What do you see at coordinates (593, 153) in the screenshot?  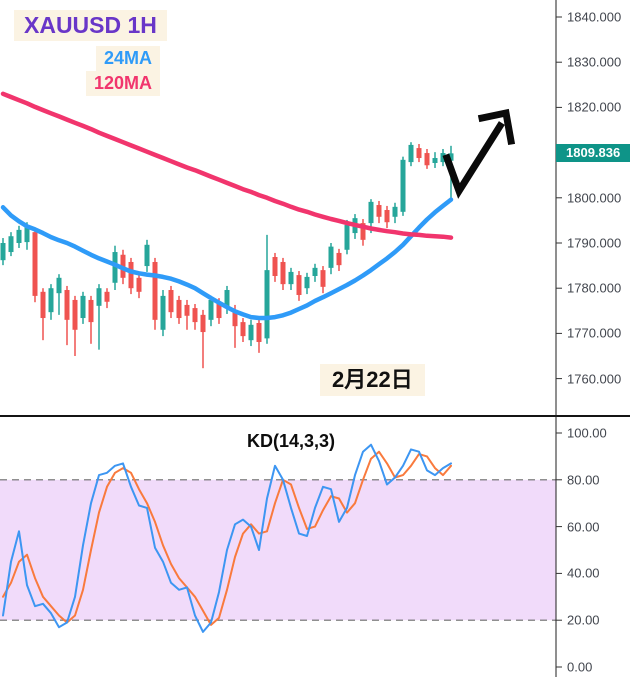 I see `last-price-label: 1809.836` at bounding box center [593, 153].